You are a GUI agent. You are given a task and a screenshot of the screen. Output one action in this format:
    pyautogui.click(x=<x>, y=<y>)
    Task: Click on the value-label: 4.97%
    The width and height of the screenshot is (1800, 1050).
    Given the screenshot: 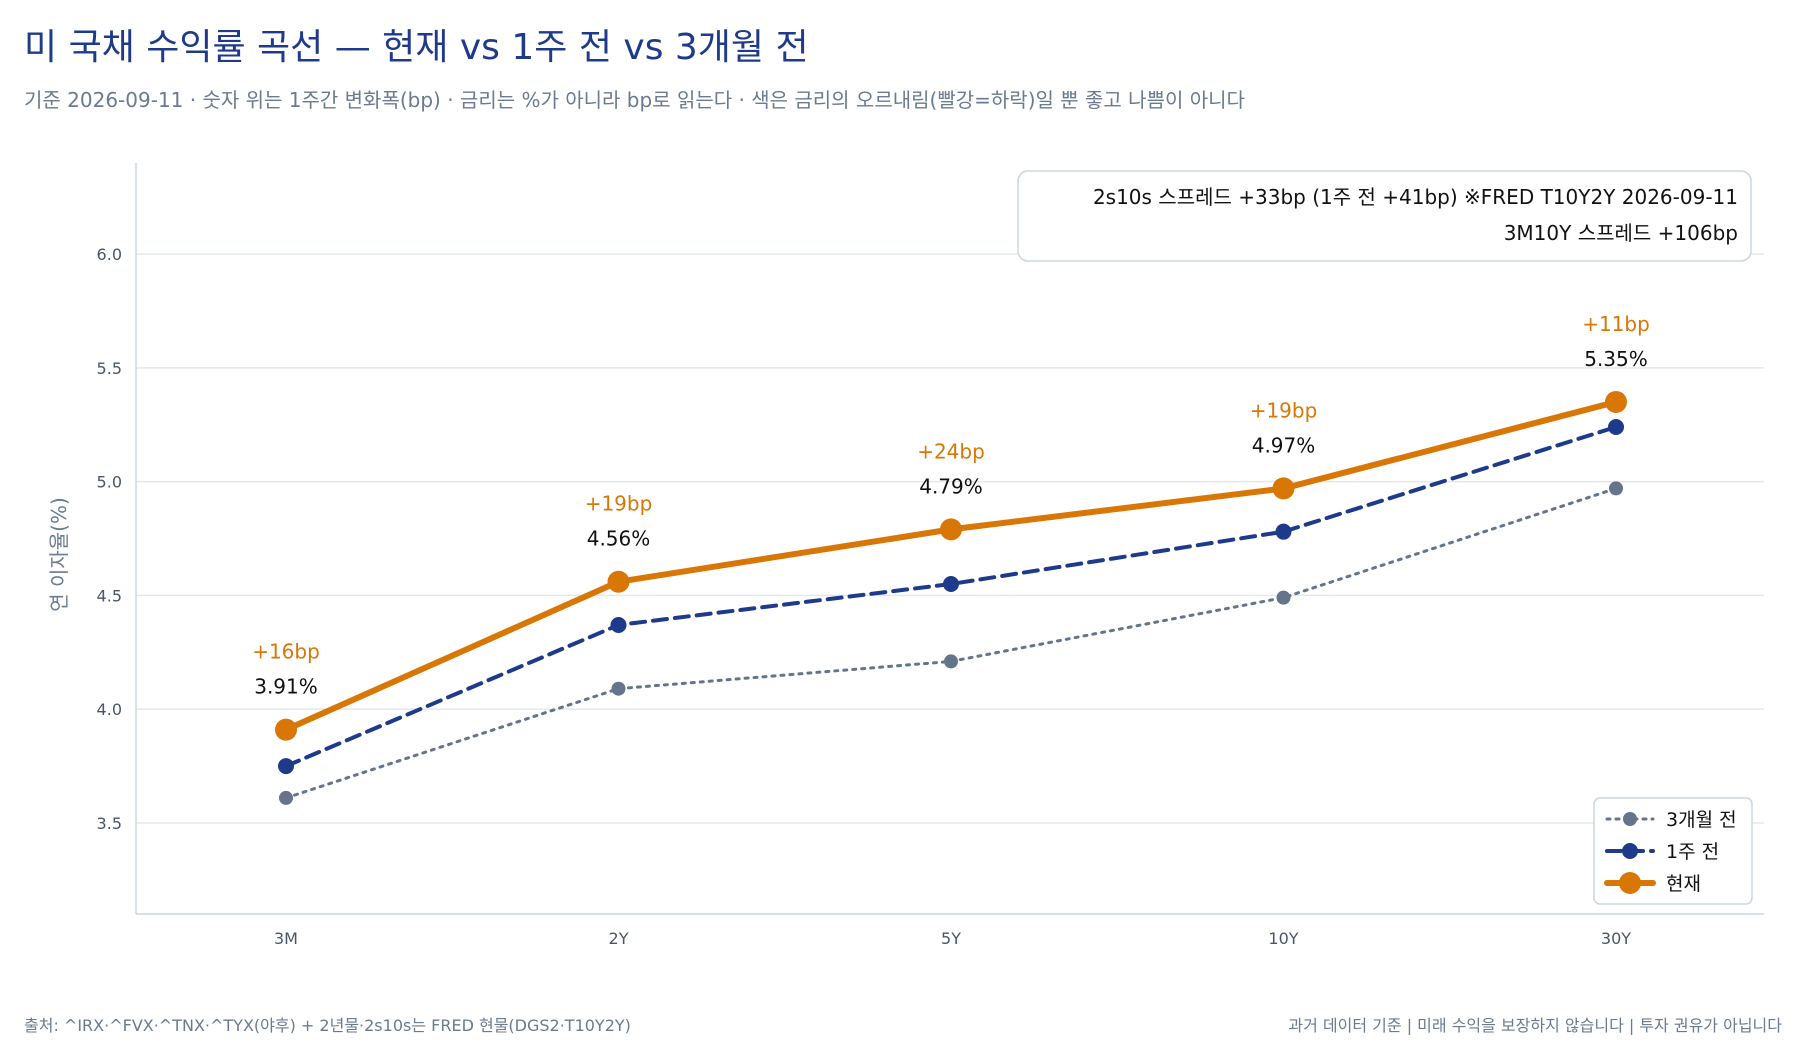 What is the action you would take?
    pyautogui.click(x=1284, y=445)
    